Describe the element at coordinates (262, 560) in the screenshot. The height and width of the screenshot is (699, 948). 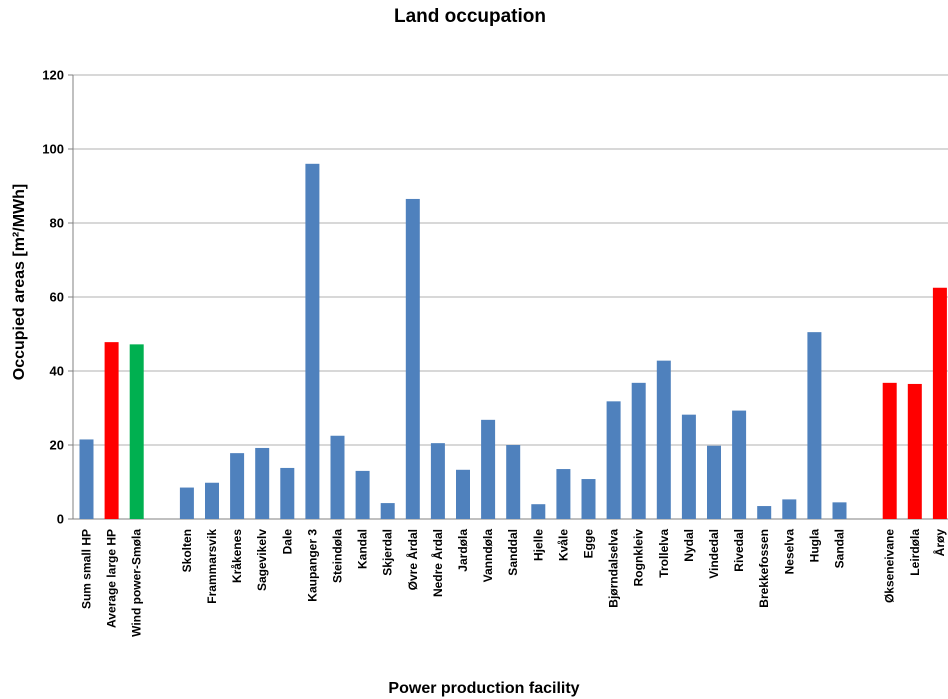
I see `x-tick-label: Sagevikelv` at that location.